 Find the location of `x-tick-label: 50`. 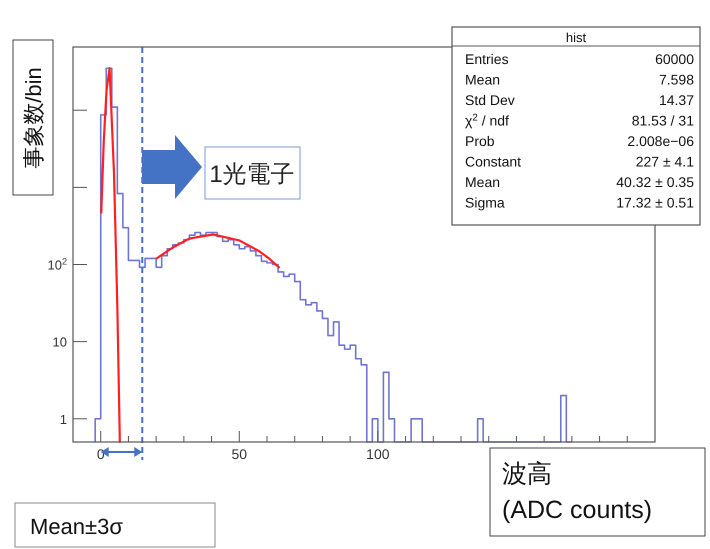

x-tick-label: 50 is located at coordinates (239, 454).